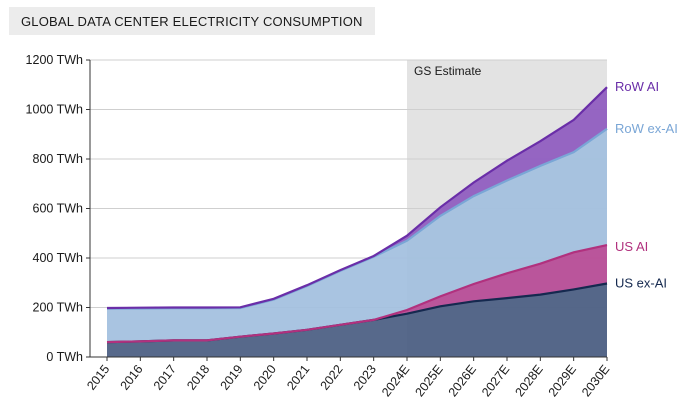 This screenshot has height=419, width=693. What do you see at coordinates (528, 380) in the screenshot?
I see `x-tick-label: 2028E` at bounding box center [528, 380].